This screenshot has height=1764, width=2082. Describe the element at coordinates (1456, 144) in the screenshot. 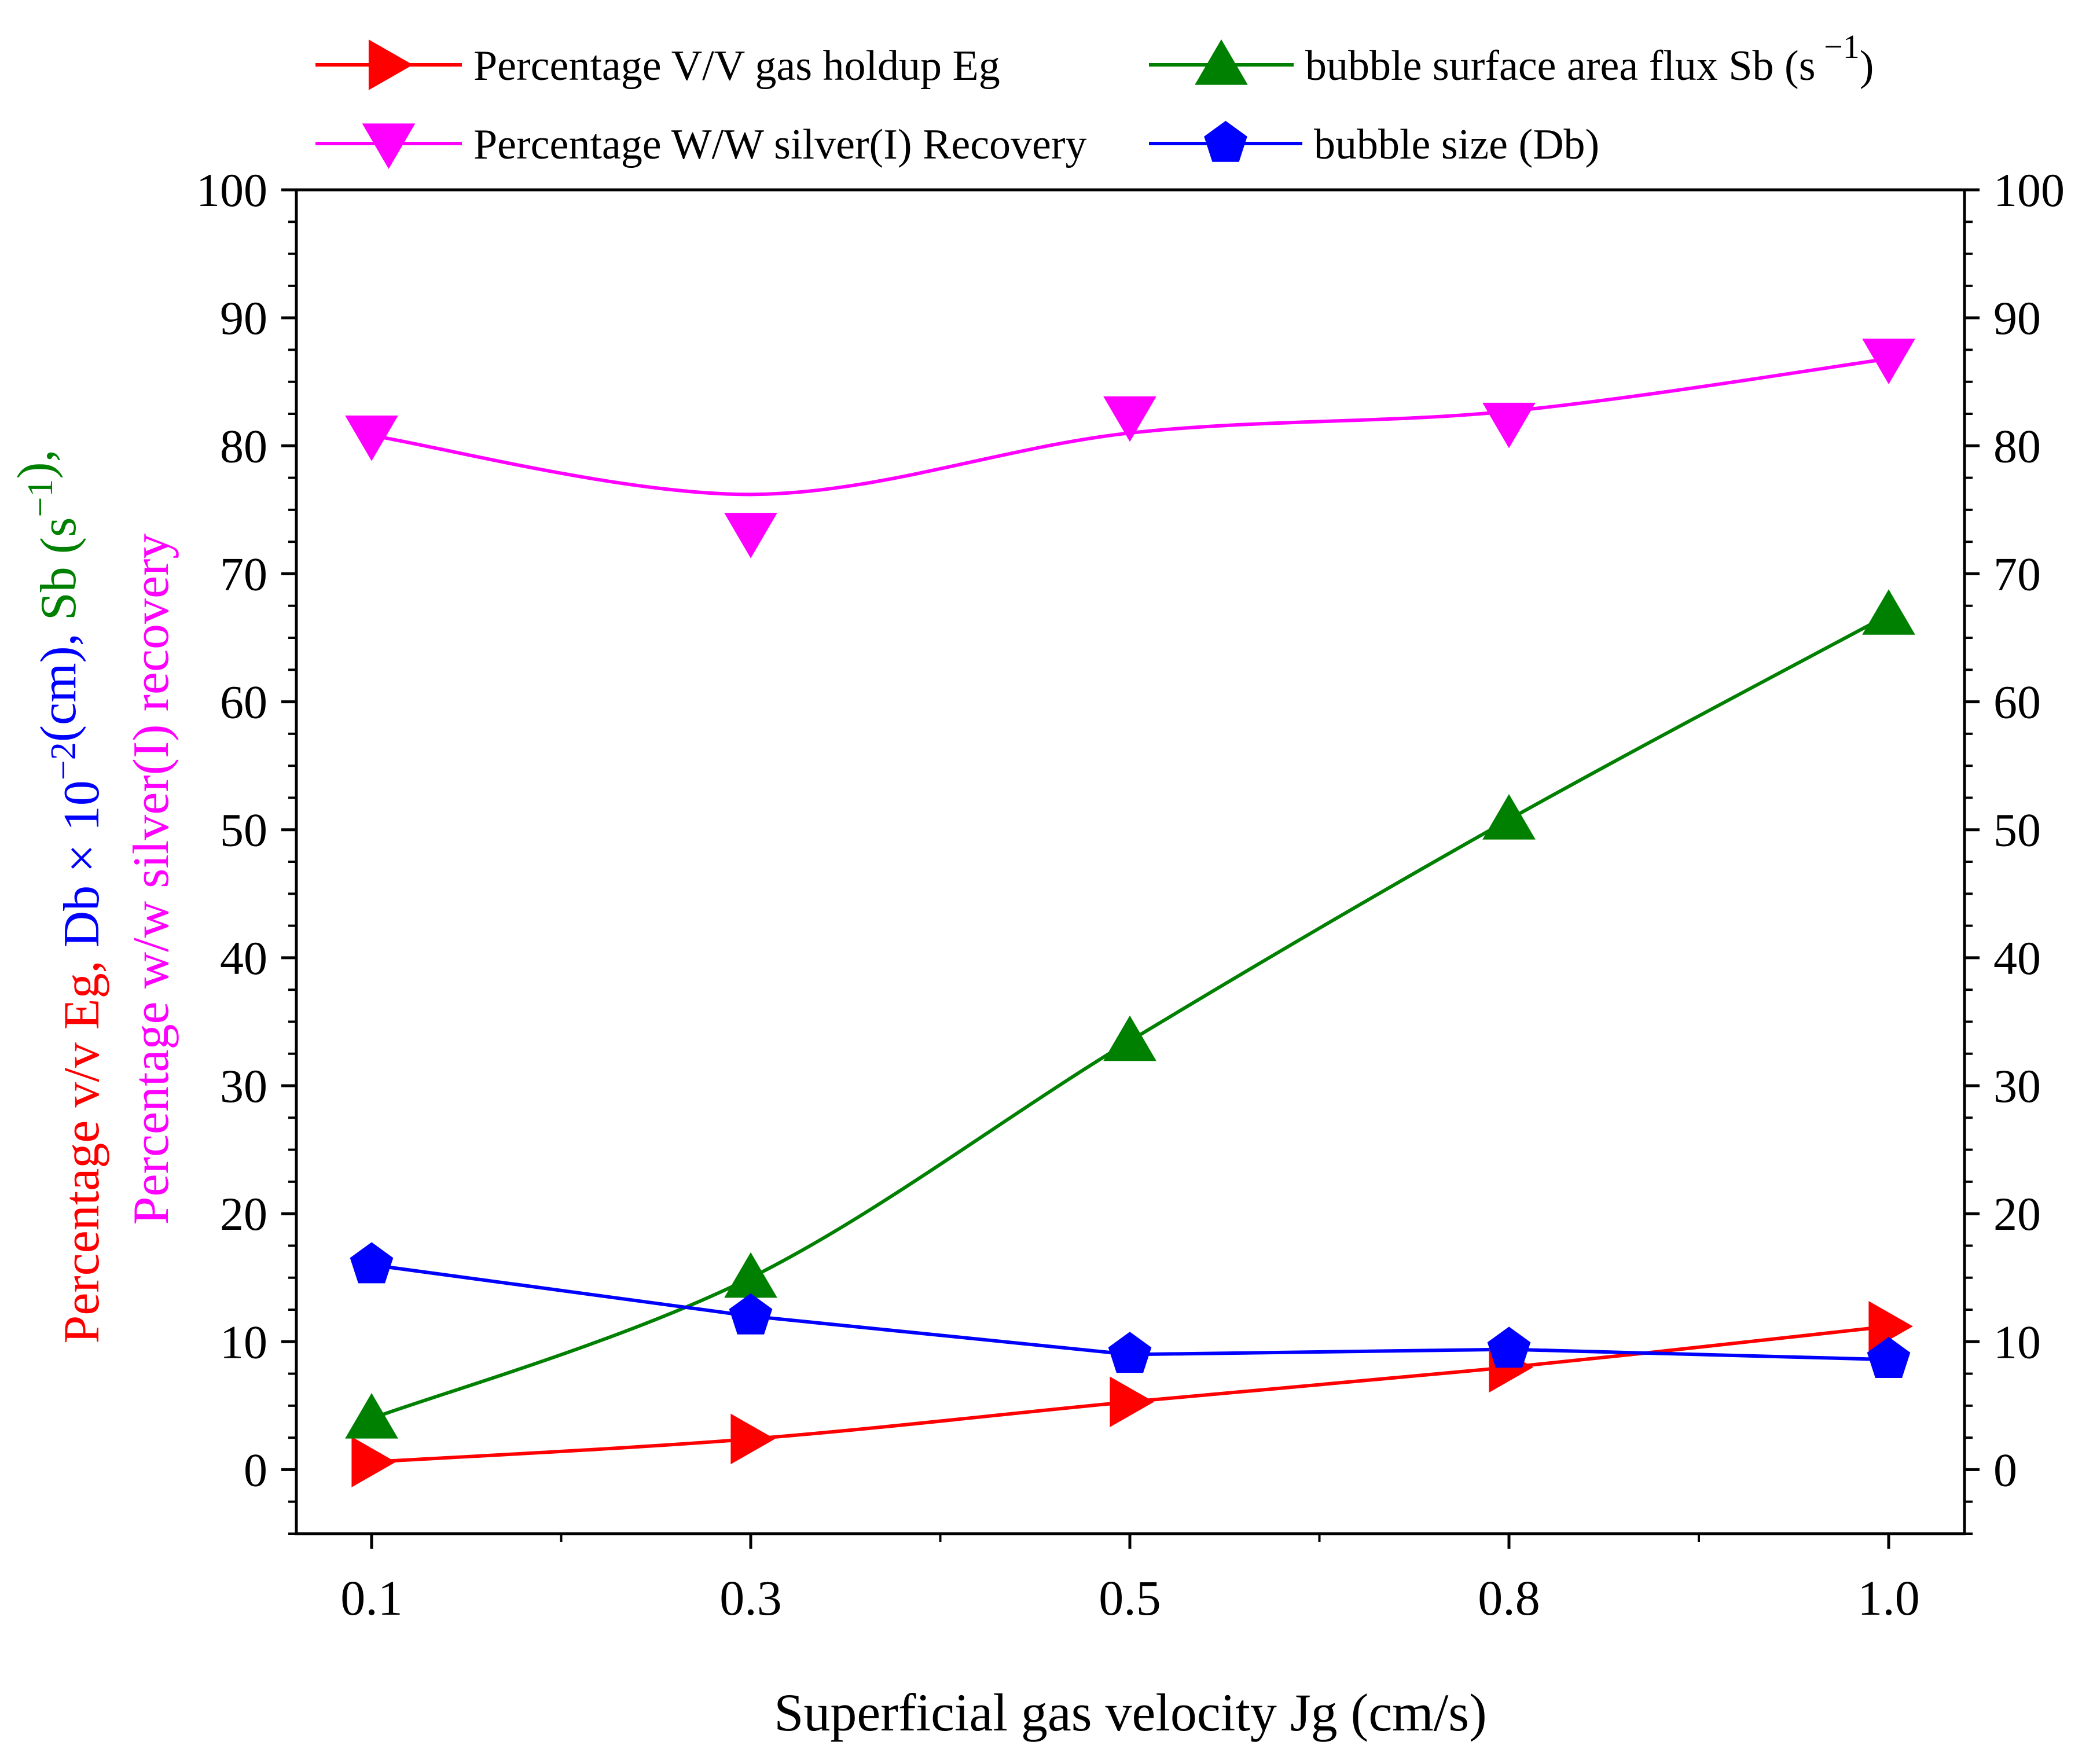

I see `legend-label: bubble size (Db)` at that location.